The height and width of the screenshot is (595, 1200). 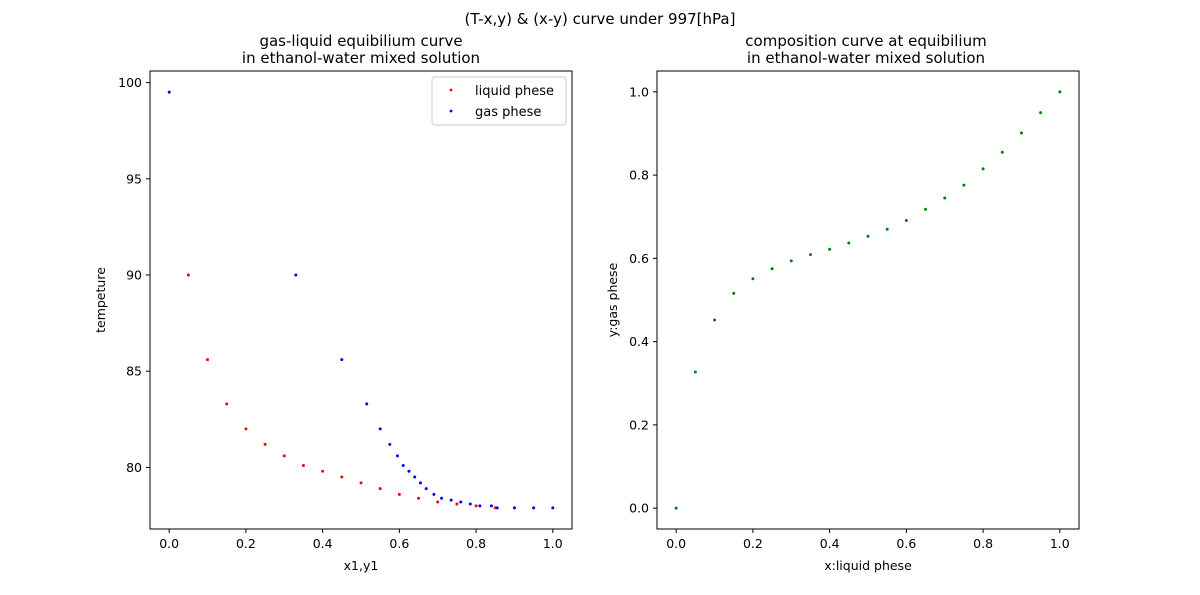 I want to click on right-chart-x-tick-label: 0.4, so click(x=830, y=543).